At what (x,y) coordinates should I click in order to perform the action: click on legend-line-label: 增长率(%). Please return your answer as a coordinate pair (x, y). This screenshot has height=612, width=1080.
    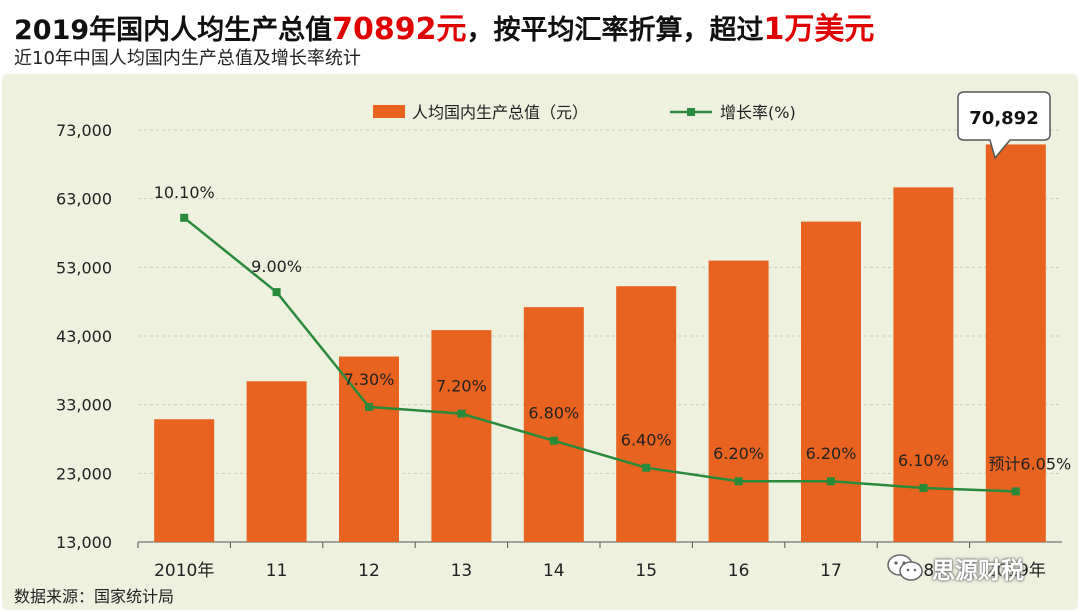
    Looking at the image, I should click on (758, 112).